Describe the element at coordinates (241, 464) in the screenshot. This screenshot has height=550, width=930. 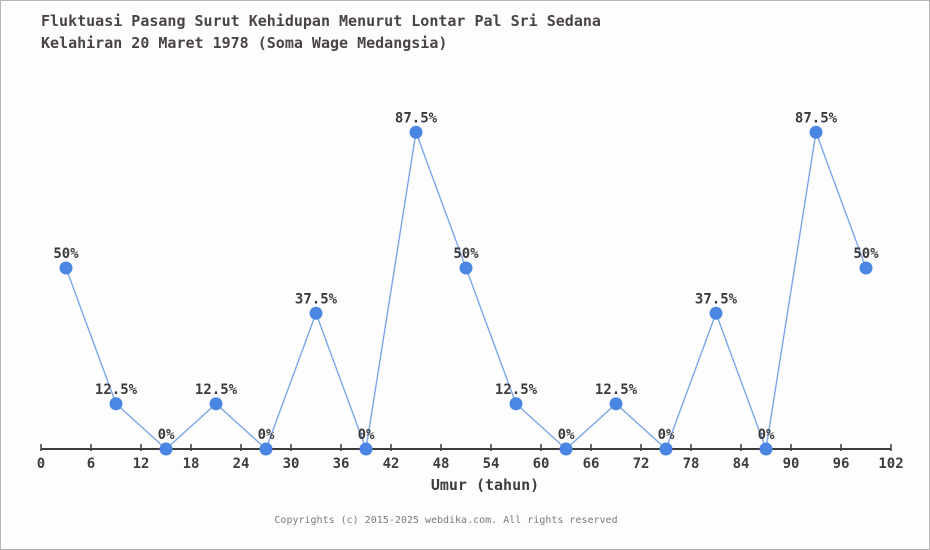
I see `x-axis-tick-label: 24` at that location.